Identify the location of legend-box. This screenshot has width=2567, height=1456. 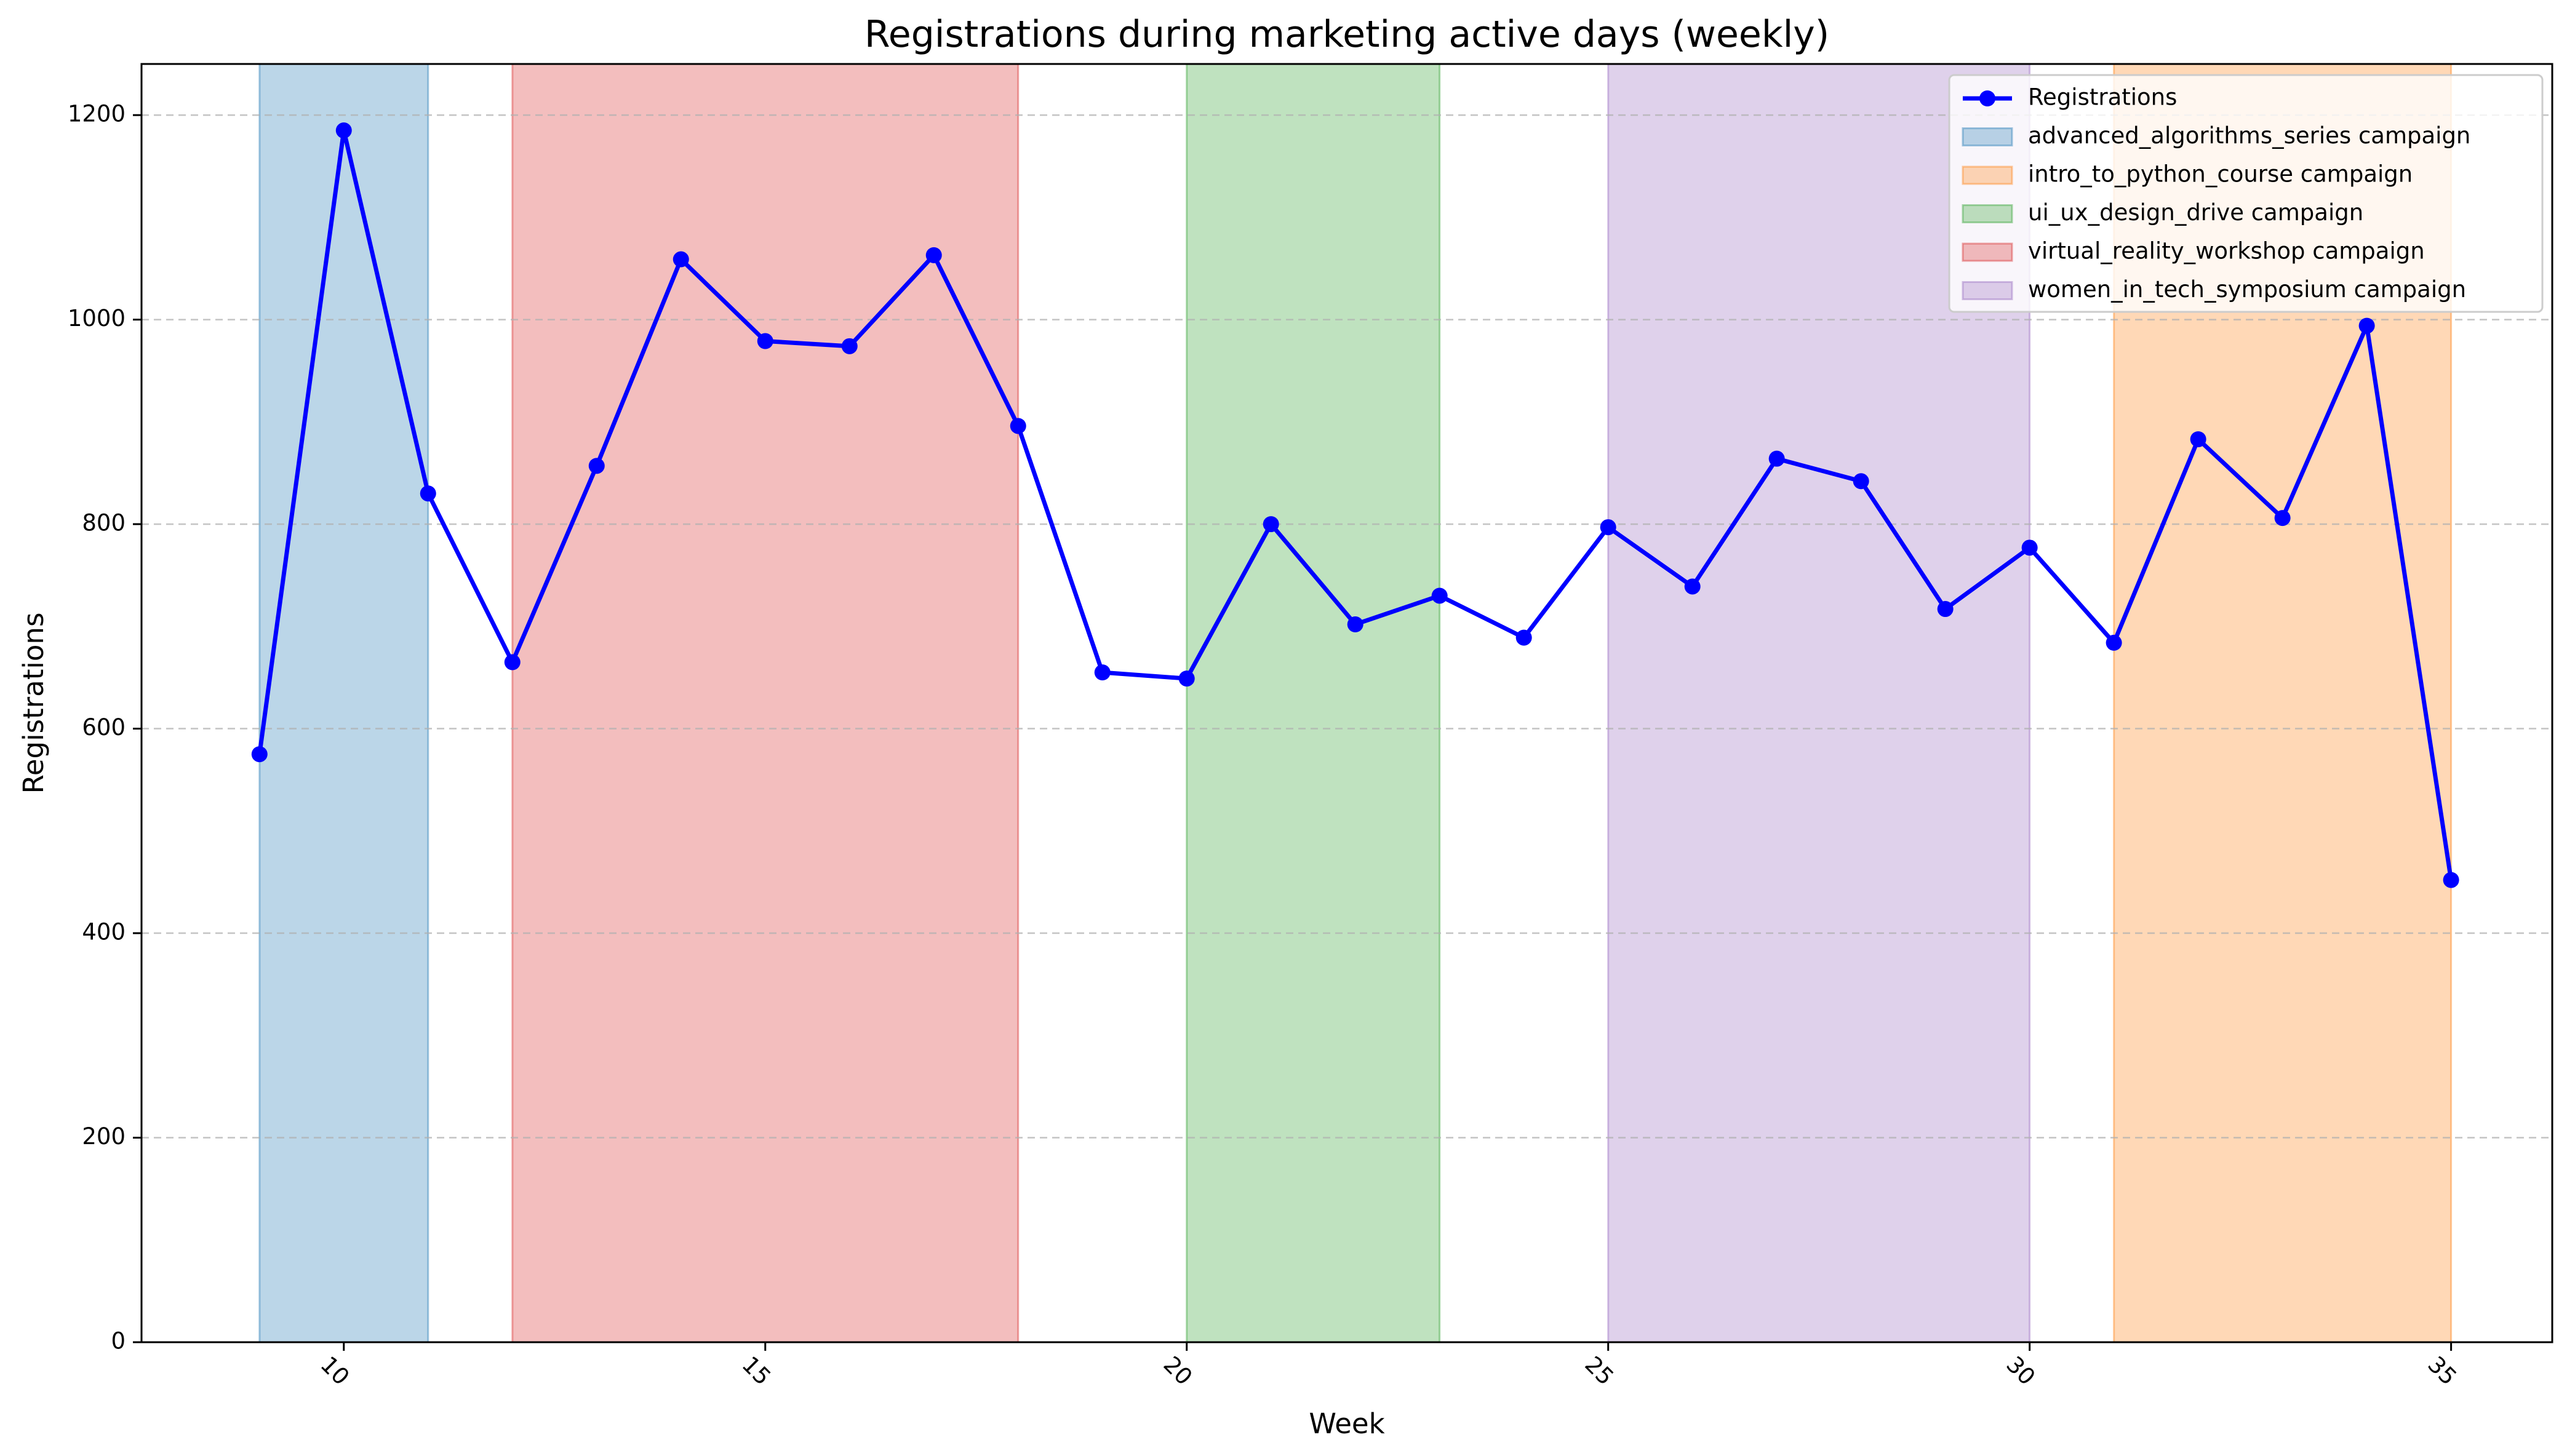
(2246, 194).